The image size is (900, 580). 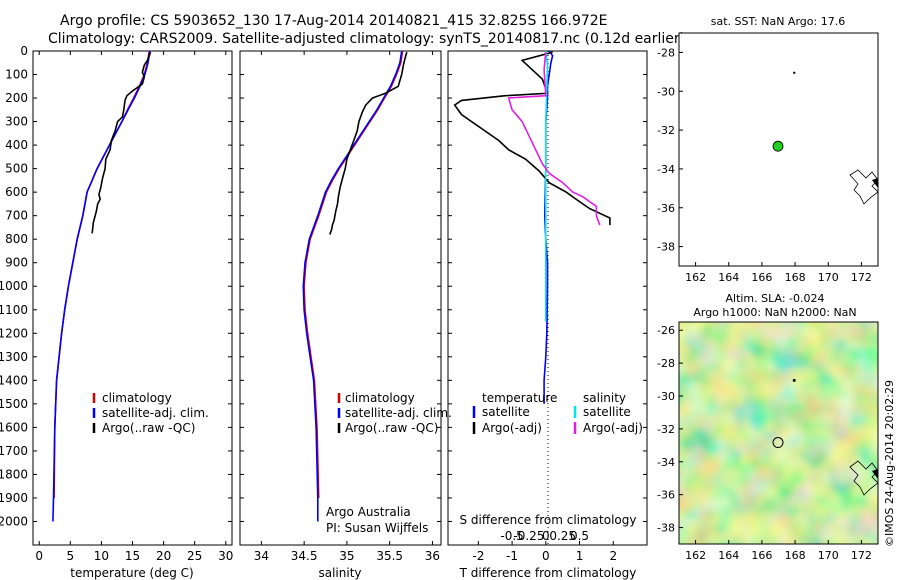 What do you see at coordinates (519, 398) in the screenshot?
I see `legend-temperature-header: temperature` at bounding box center [519, 398].